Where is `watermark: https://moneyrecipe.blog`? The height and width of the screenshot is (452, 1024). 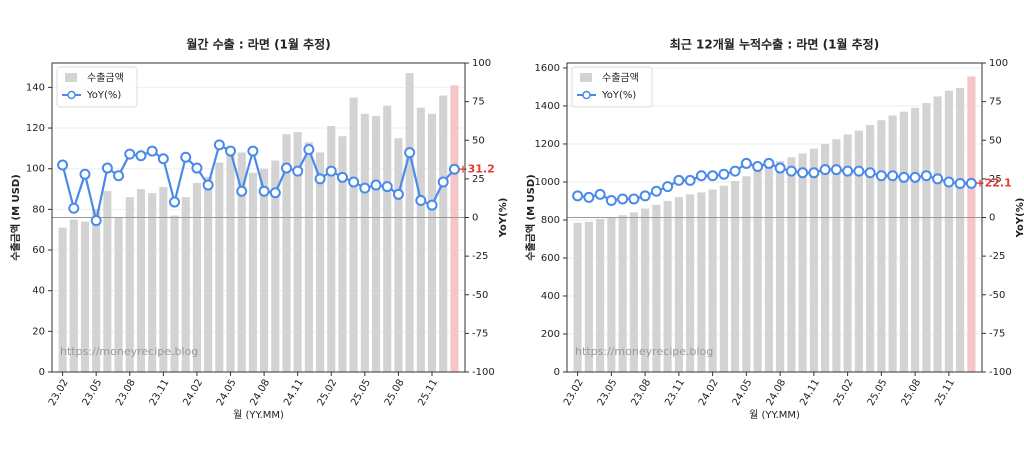 watermark: https://moneyrecipe.blog is located at coordinates (129, 351).